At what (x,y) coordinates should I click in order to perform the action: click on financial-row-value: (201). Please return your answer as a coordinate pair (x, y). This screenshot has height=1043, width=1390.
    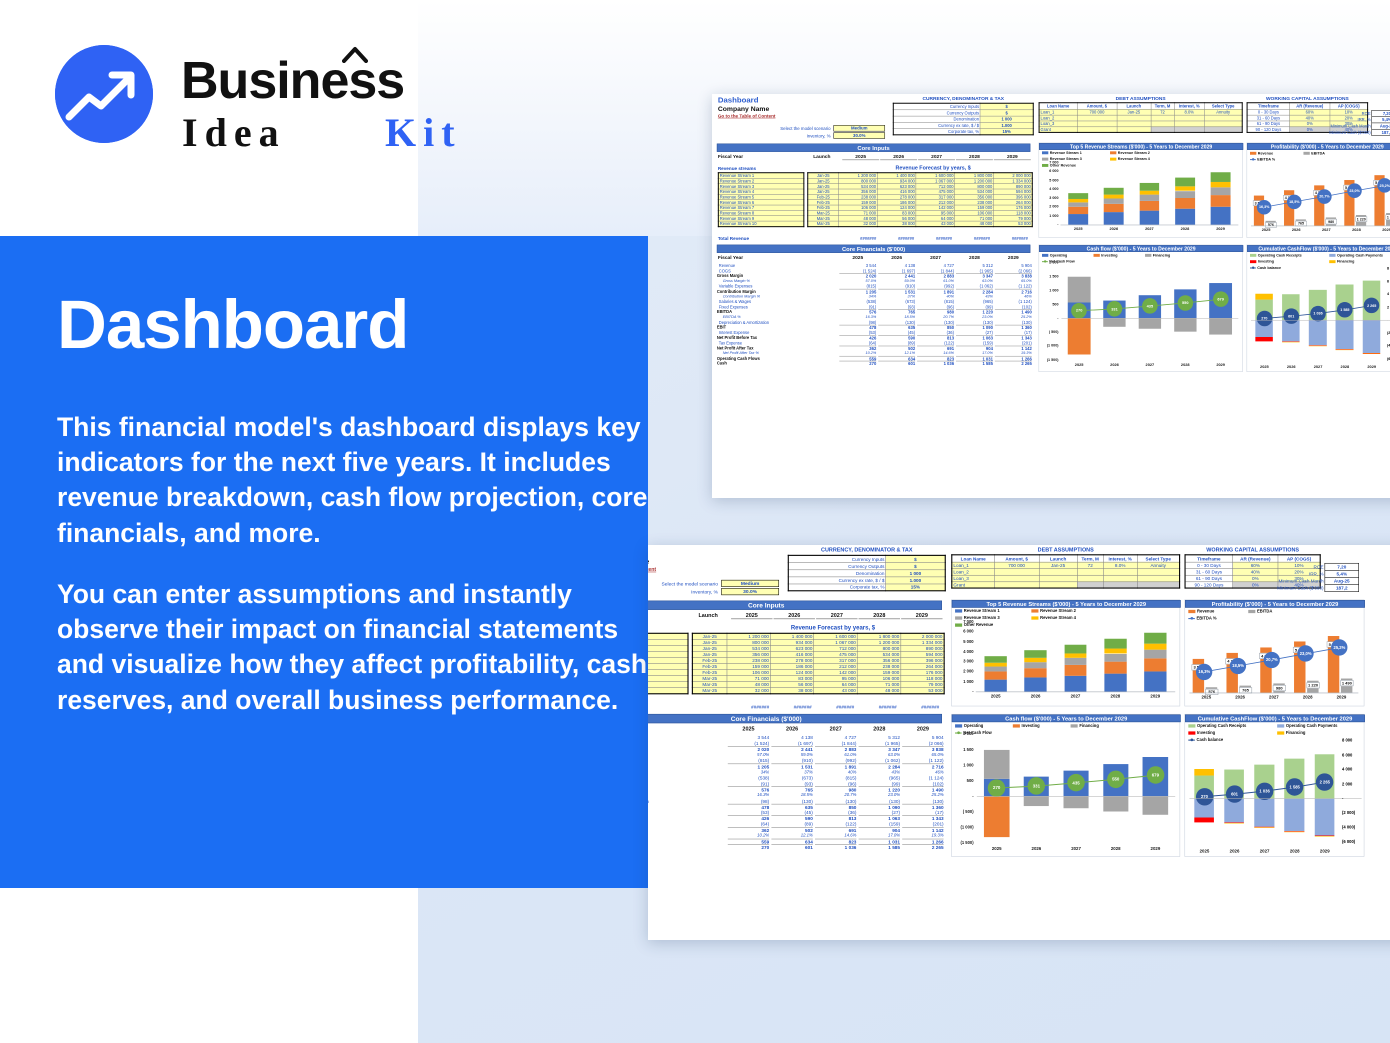
    Looking at the image, I should click on (1027, 343).